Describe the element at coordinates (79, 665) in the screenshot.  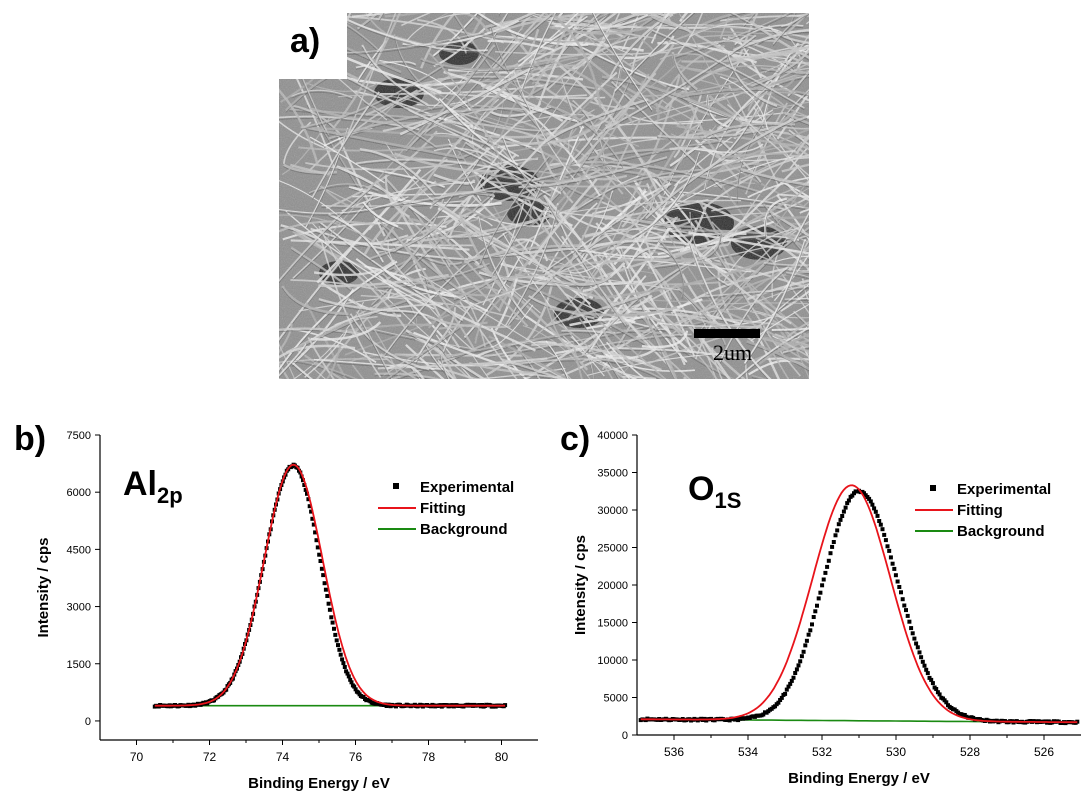
I see `y-tick-label: 1500` at that location.